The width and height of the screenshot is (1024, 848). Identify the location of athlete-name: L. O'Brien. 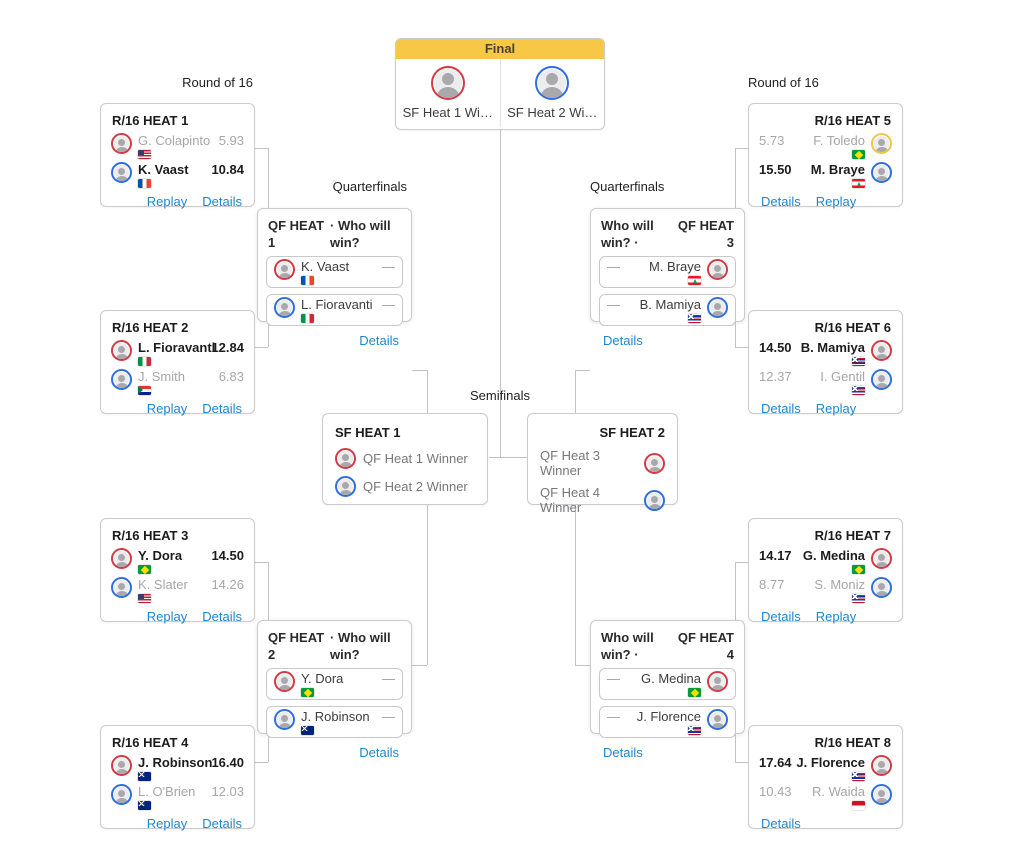
(167, 791).